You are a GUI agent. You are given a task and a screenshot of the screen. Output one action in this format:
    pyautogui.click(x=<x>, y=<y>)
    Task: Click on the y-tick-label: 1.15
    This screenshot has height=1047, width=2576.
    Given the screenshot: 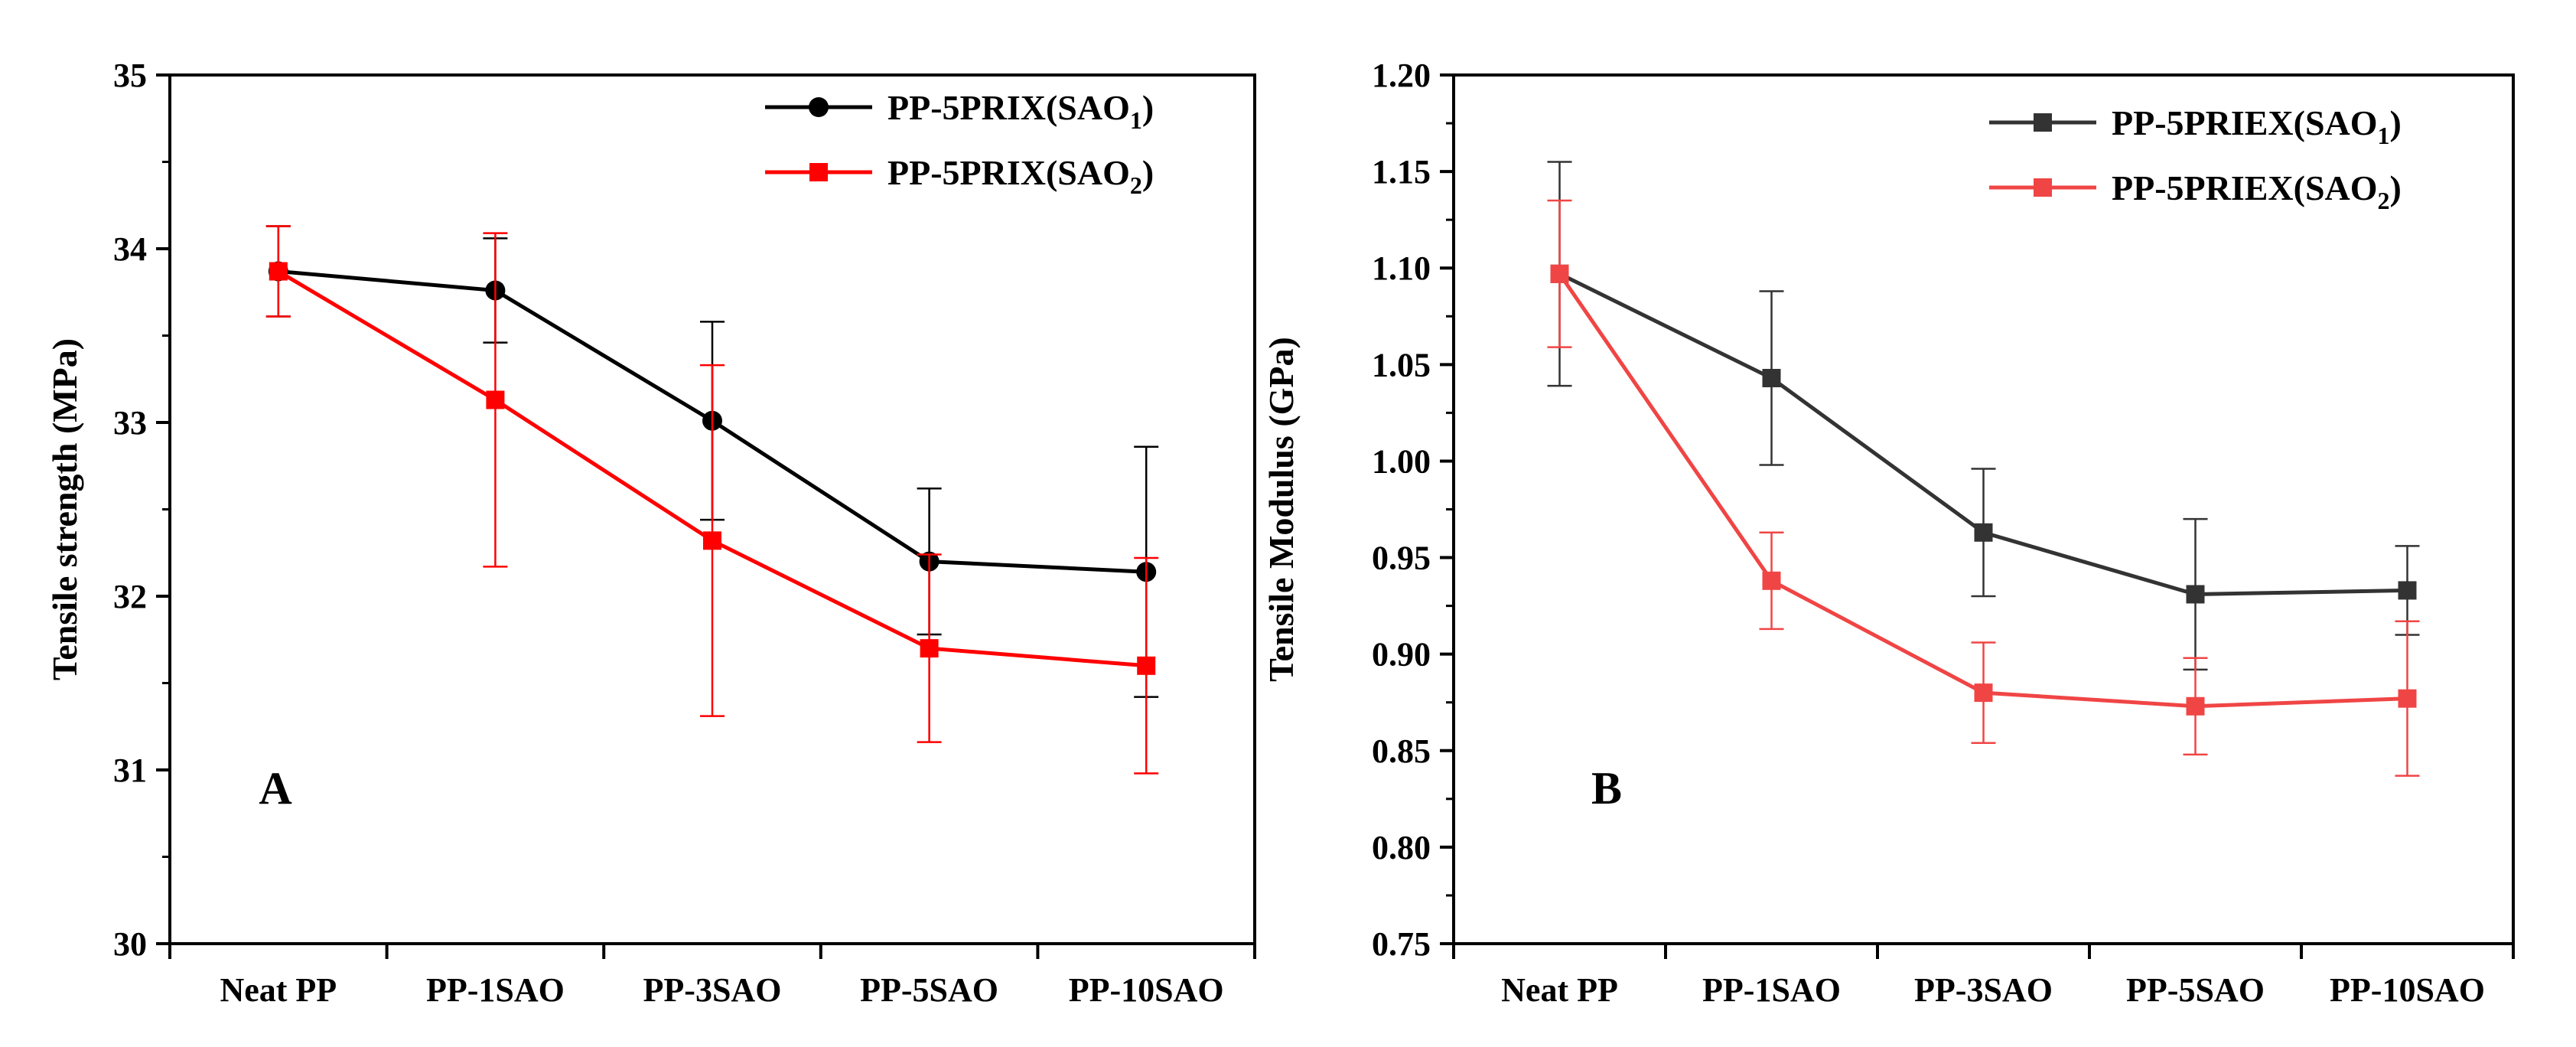 What is the action you would take?
    pyautogui.click(x=1402, y=172)
    